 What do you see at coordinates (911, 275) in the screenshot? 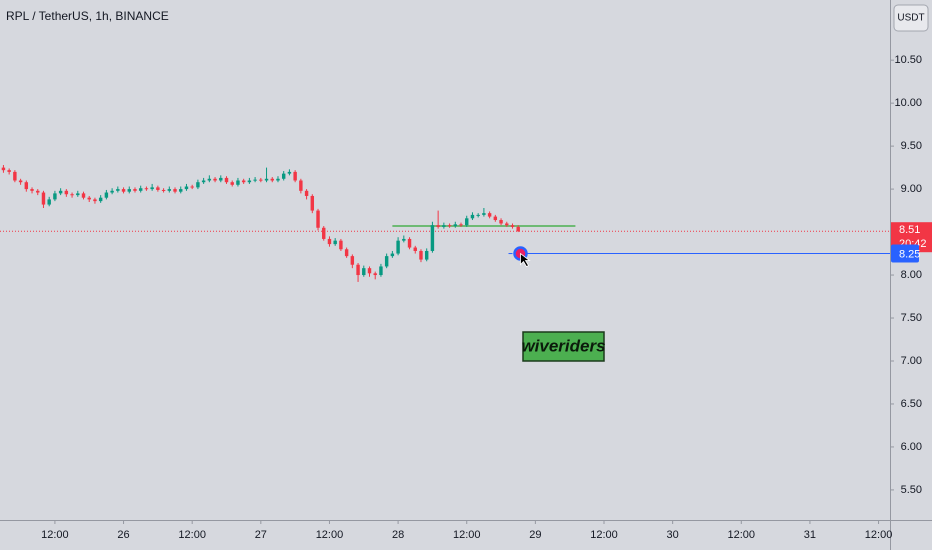
I see `y-tick-label: 8.00` at bounding box center [911, 275].